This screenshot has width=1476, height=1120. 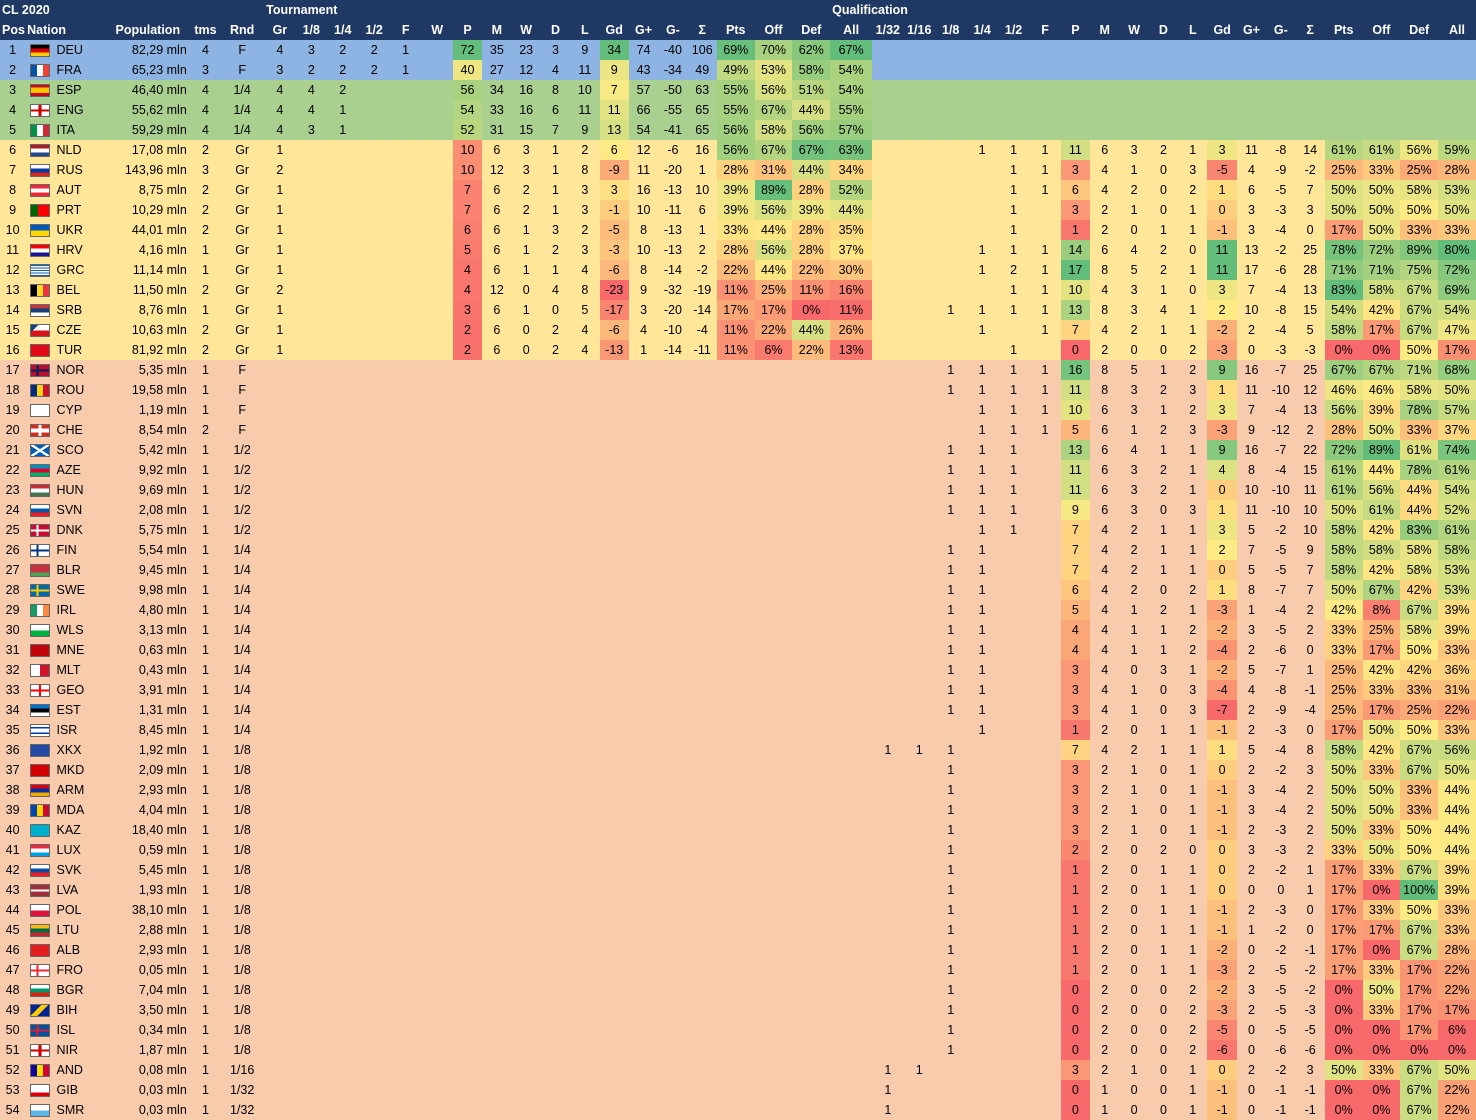 What do you see at coordinates (12, 310) in the screenshot?
I see `position-cell: 14` at bounding box center [12, 310].